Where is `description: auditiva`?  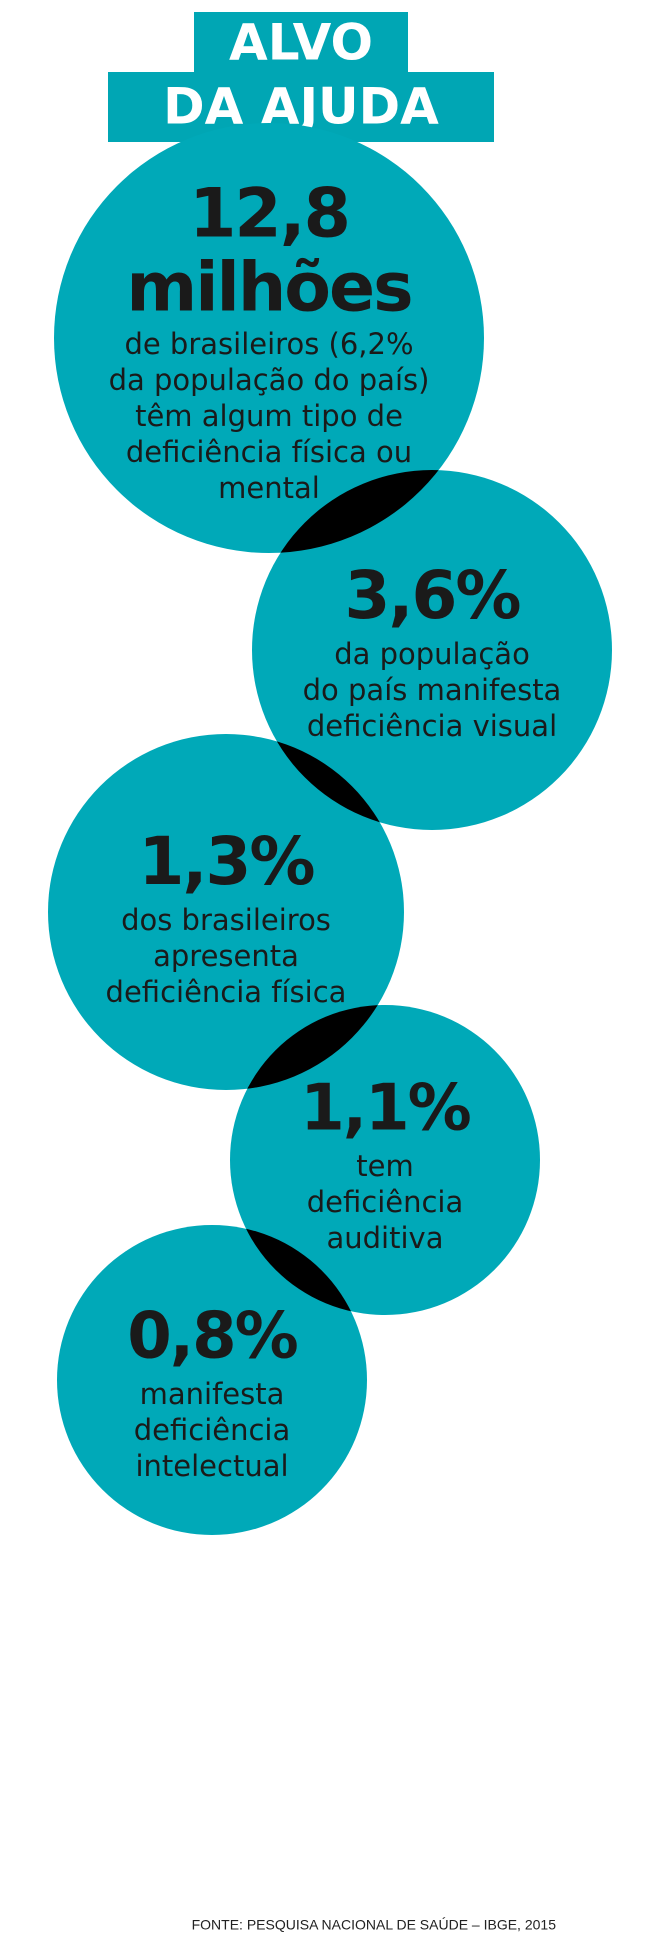
description: auditiva is located at coordinates (385, 1238).